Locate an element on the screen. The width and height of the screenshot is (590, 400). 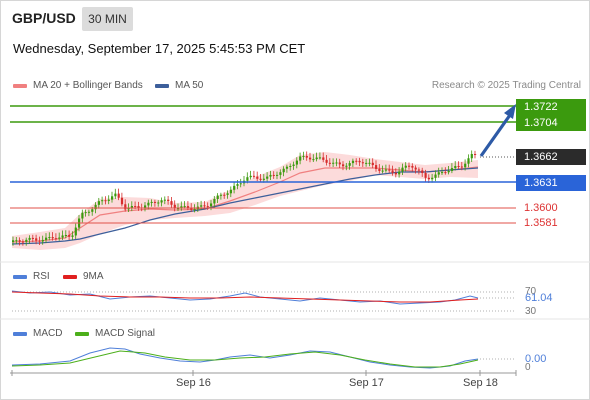
legend-rsi-ma: 9MA is located at coordinates (83, 276).